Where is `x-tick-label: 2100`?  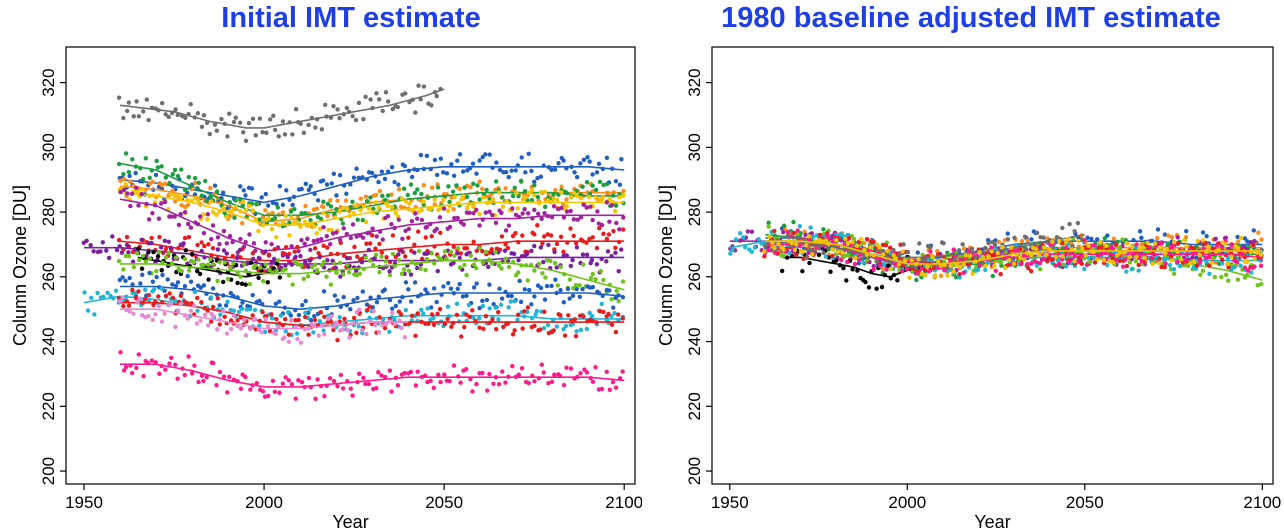
x-tick-label: 2100 is located at coordinates (1262, 502).